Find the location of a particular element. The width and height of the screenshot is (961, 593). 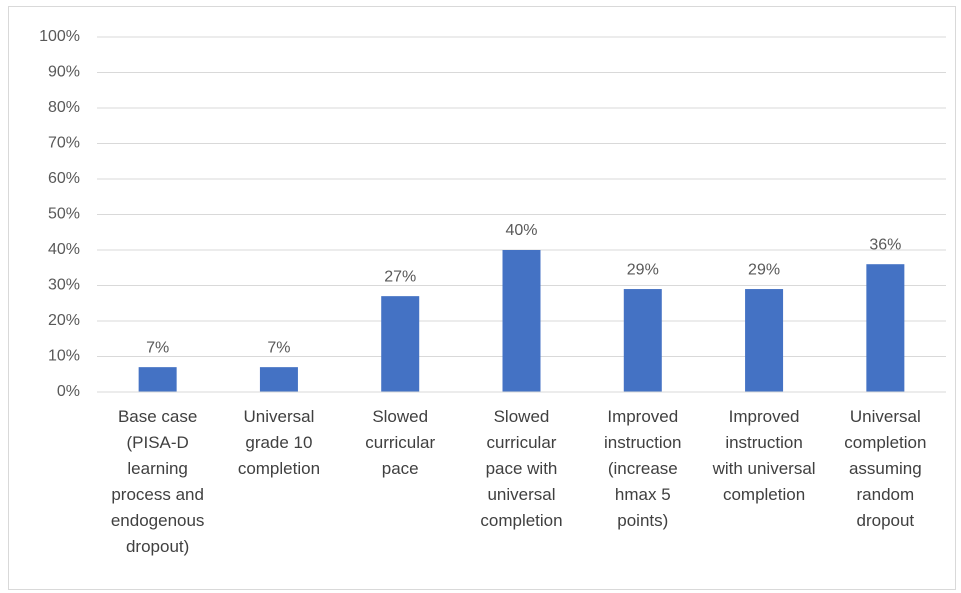

y-tick-label: 20% is located at coordinates (64, 320).